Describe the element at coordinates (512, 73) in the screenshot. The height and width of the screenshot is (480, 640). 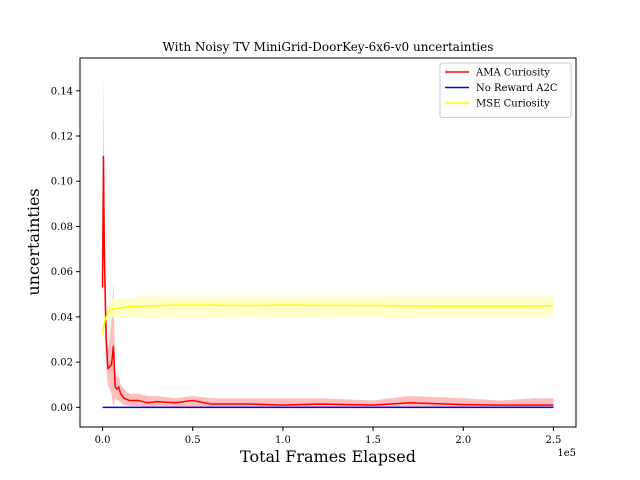
I see `legend-label-ama-curiosity: AMA Curiosity` at that location.